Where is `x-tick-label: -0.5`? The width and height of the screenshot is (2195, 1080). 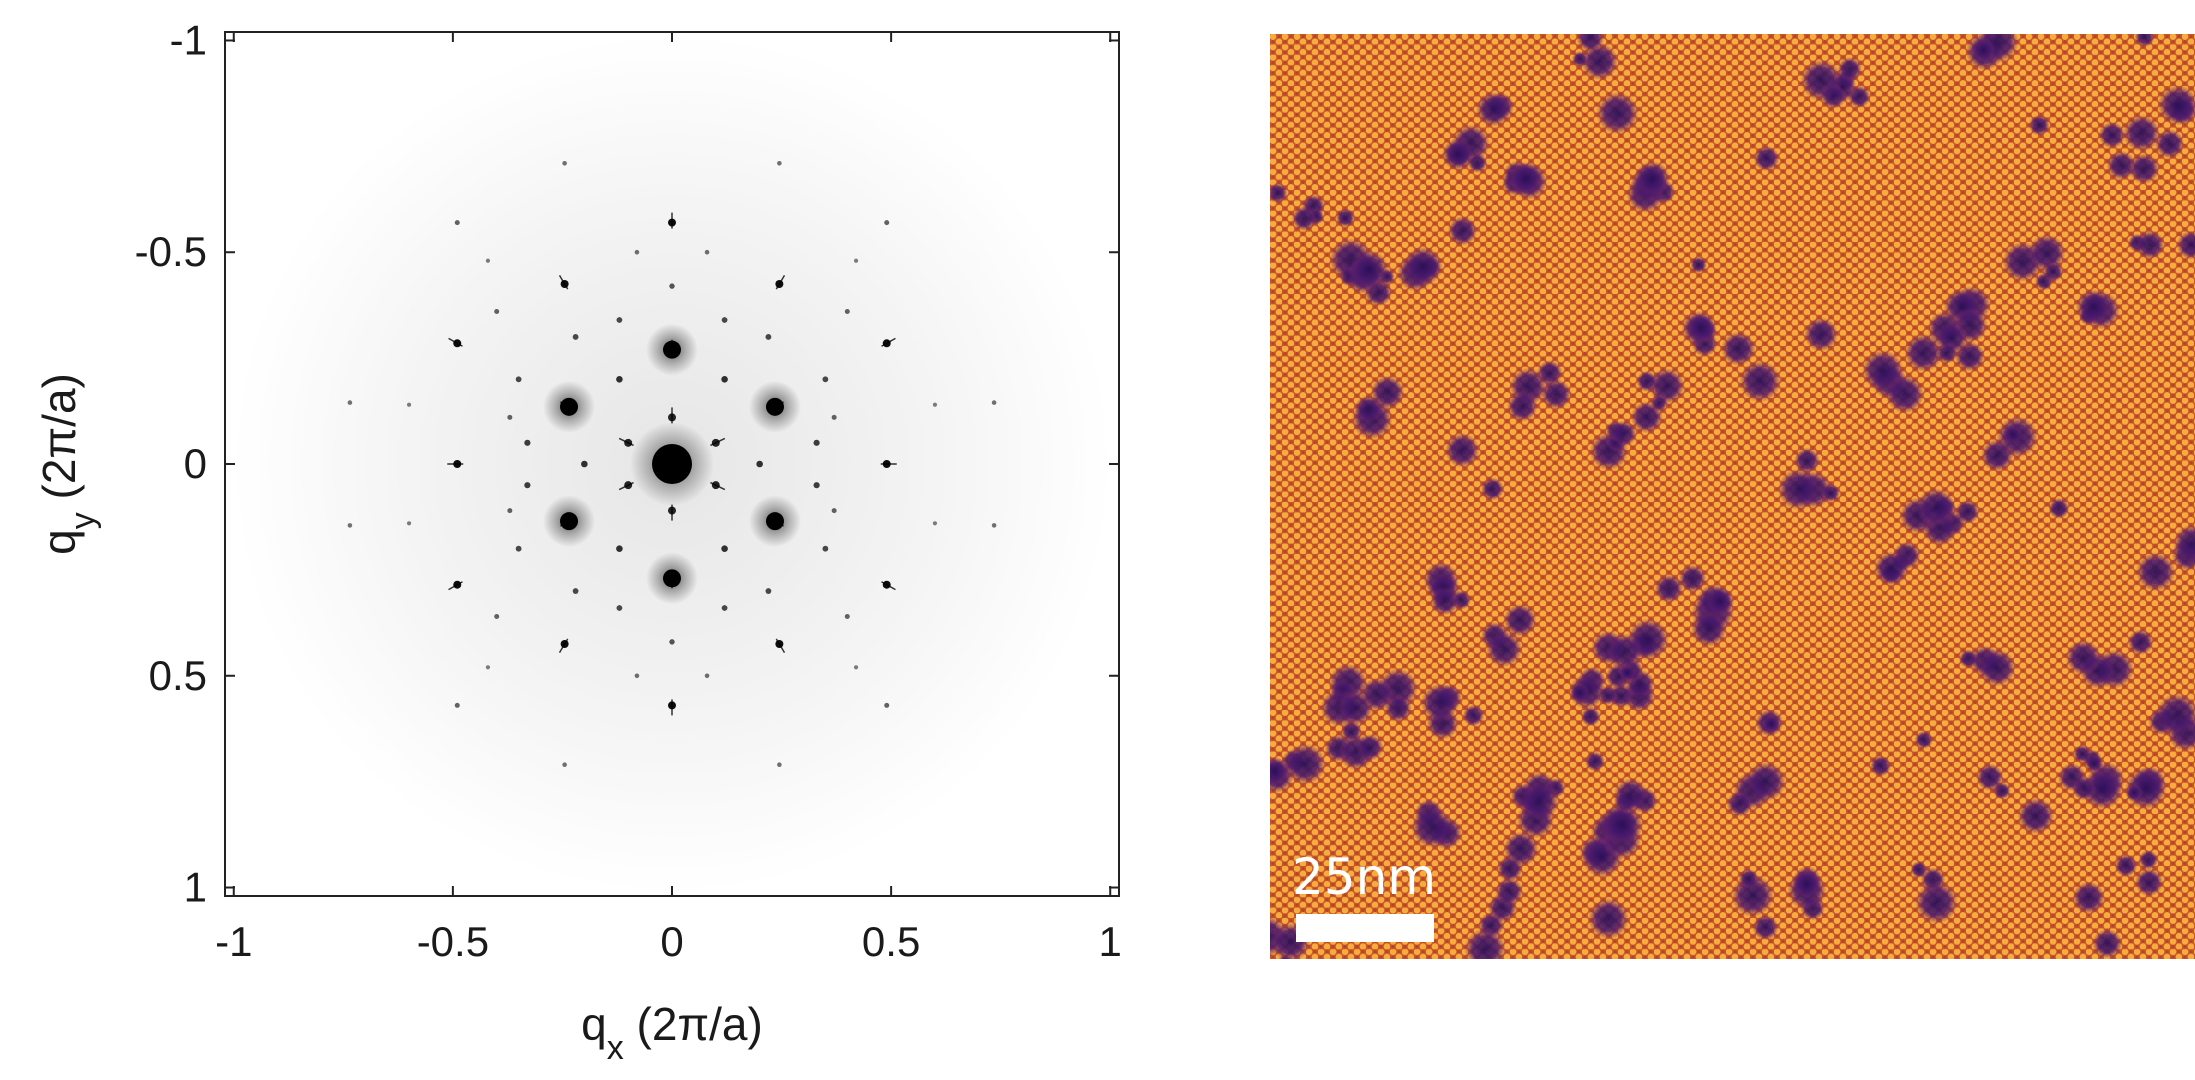
x-tick-label: -0.5 is located at coordinates (453, 941).